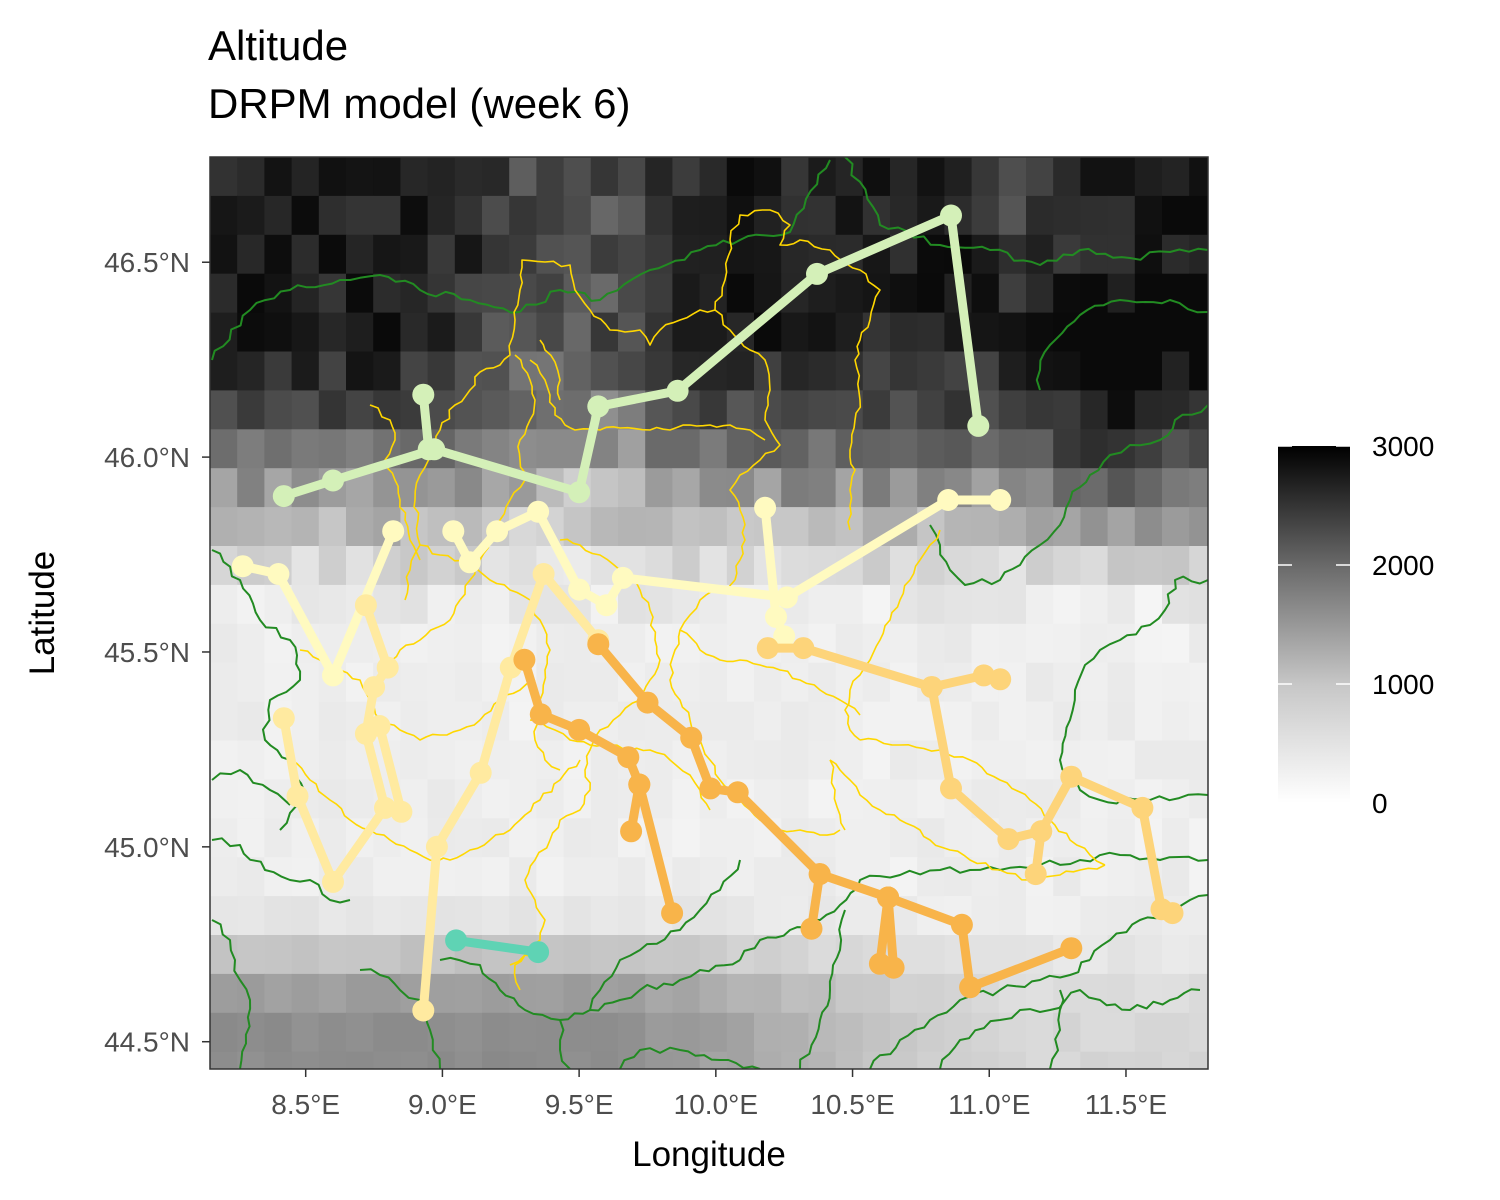  I want to click on y-axis: 44.5°N 45.0°N 45.5°N 46.0°N 46.5°N, so click(157, 652).